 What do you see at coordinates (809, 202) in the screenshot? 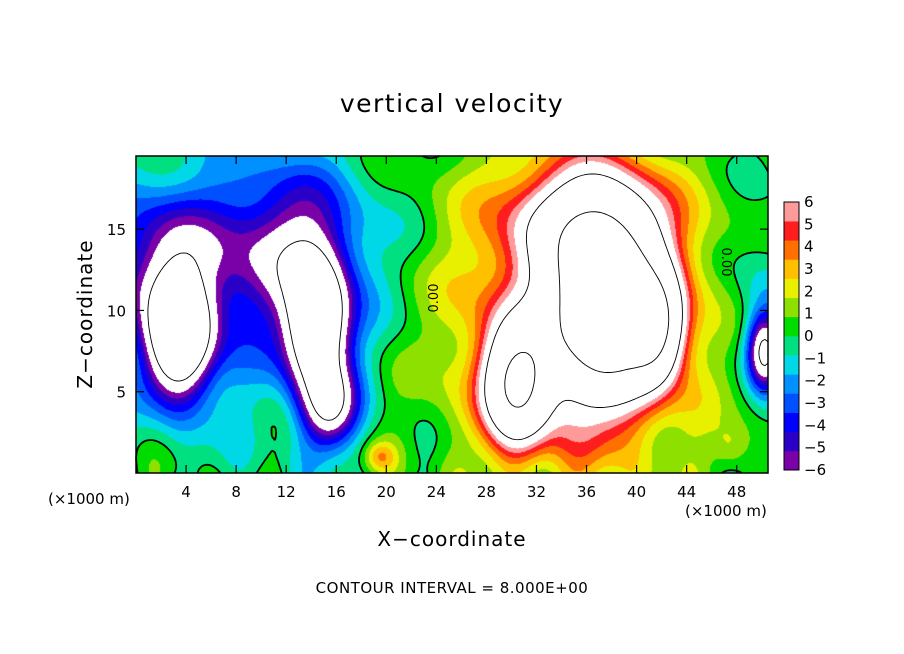
I see `colorbar-label: 6` at bounding box center [809, 202].